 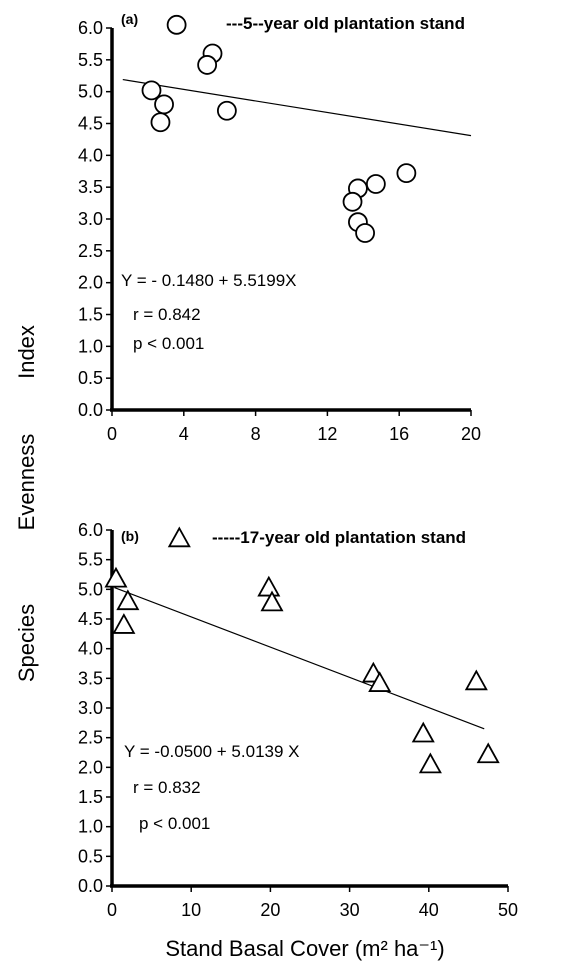 I want to click on x-tick-label: 10, so click(x=191, y=910).